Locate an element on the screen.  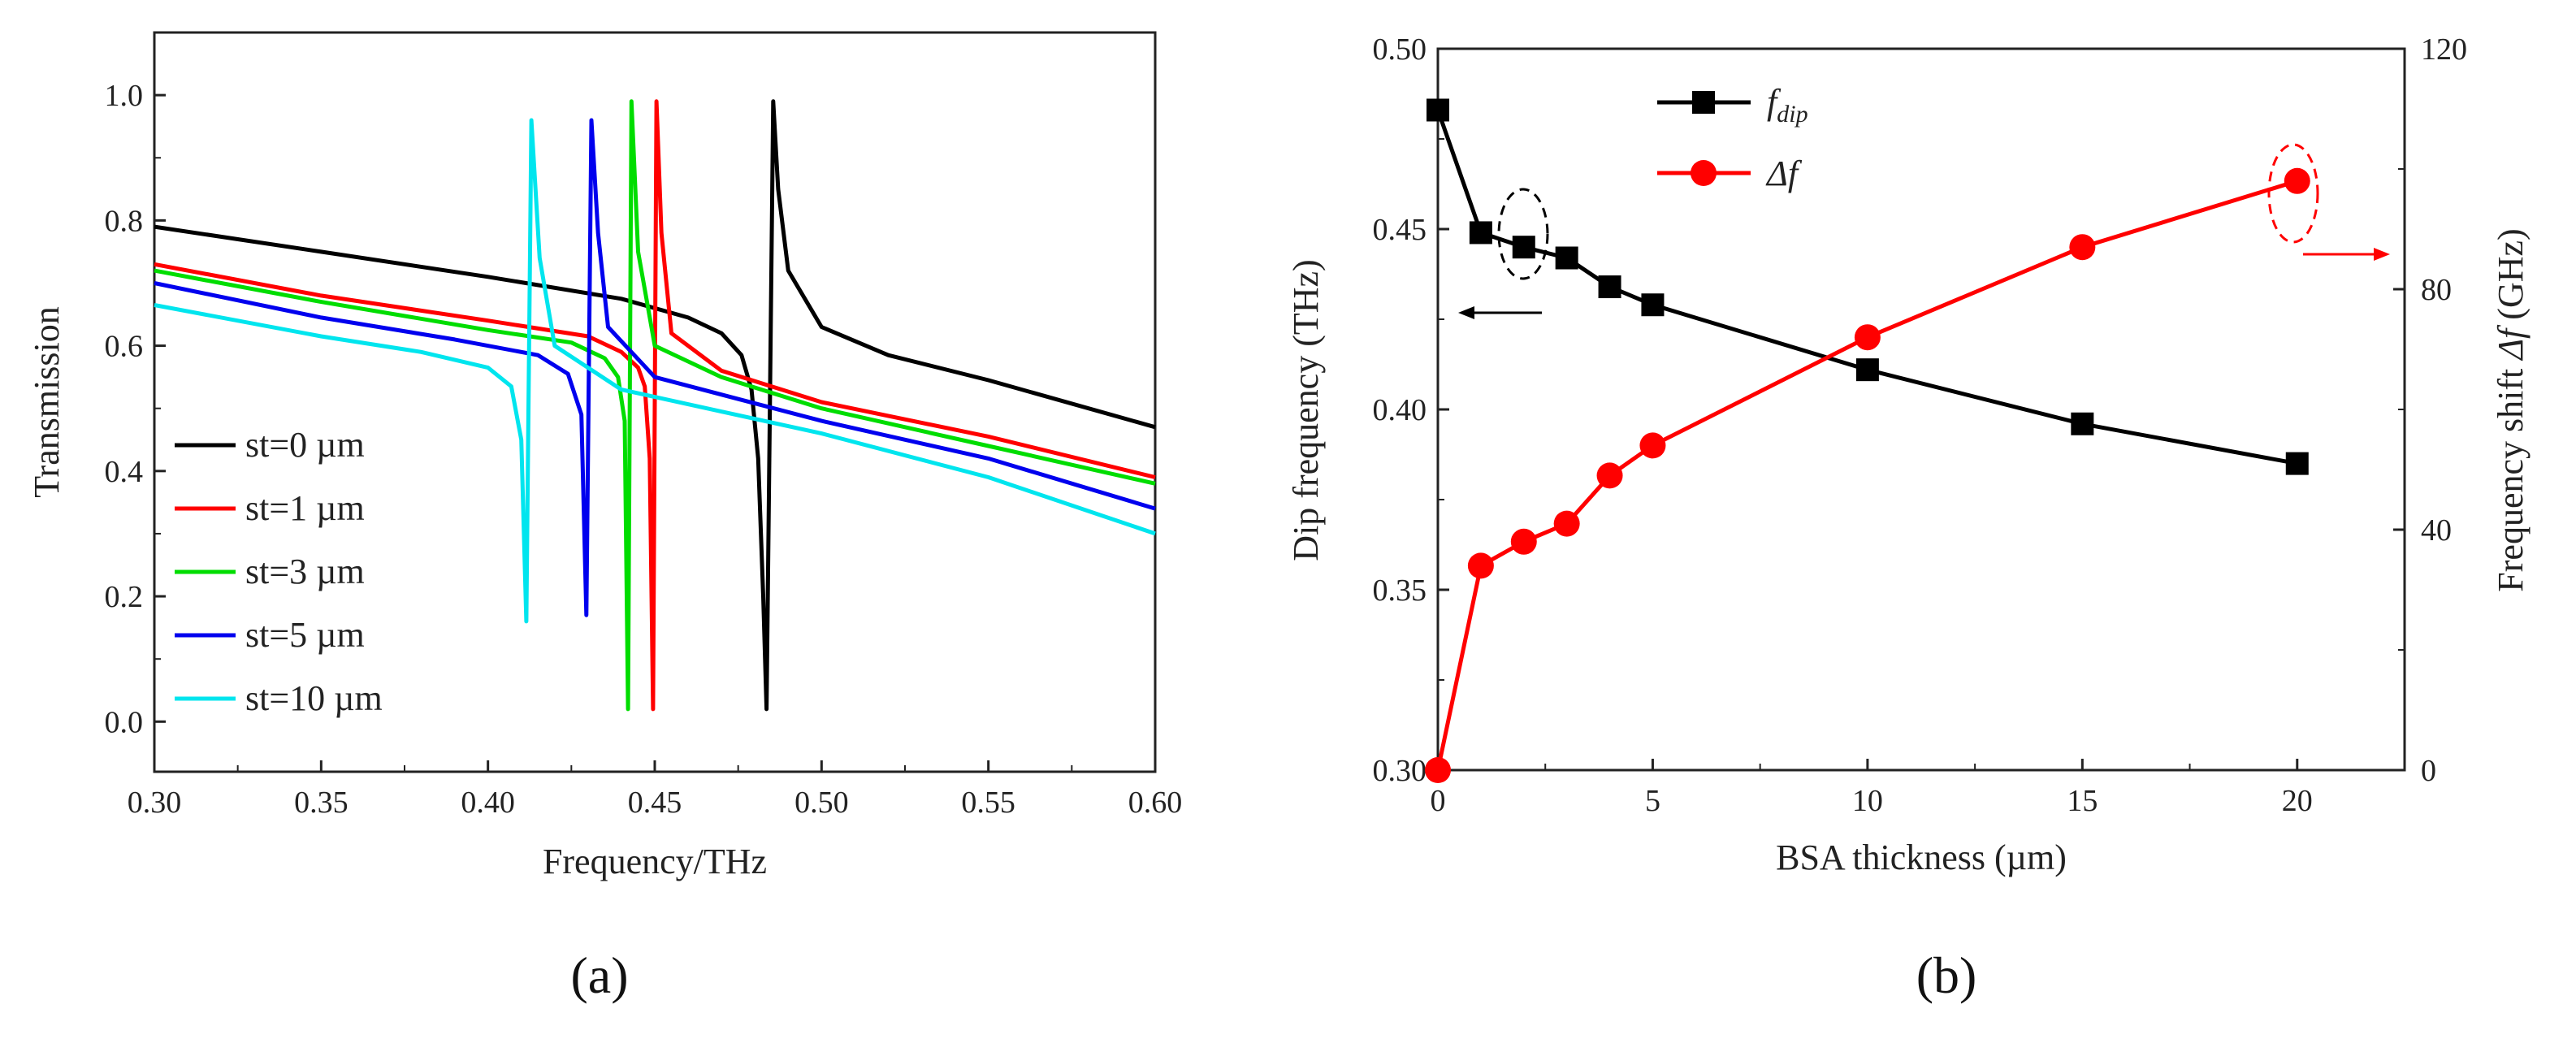
left-axis-annotation-ellipse is located at coordinates (1523, 234).